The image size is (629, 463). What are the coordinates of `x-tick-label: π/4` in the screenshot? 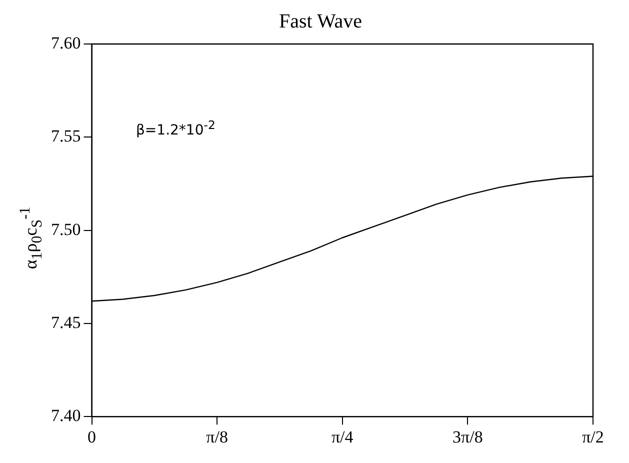 It's located at (342, 436).